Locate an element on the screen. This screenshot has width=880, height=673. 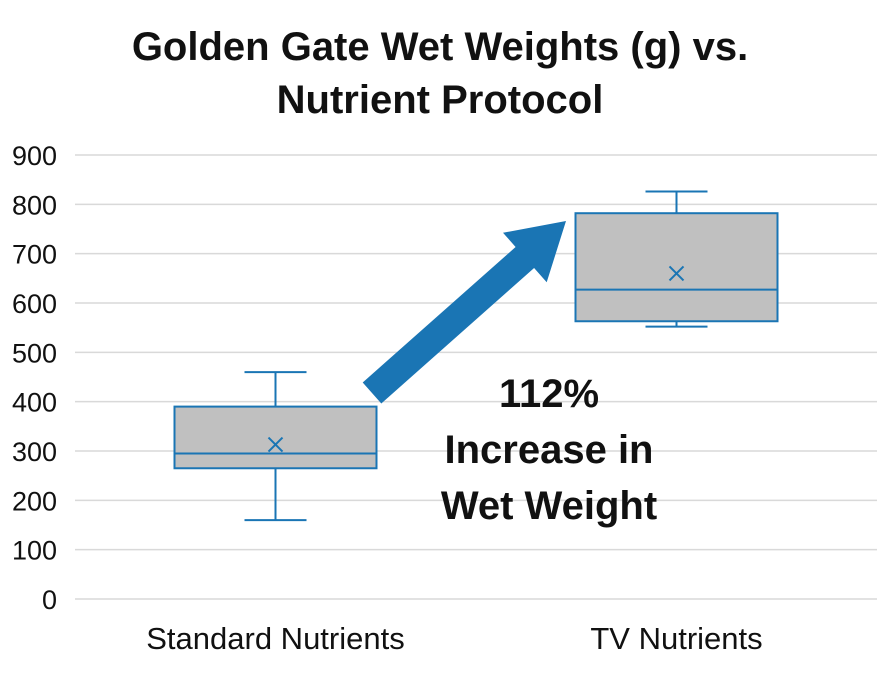
y-tick-label: 100 is located at coordinates (34, 551).